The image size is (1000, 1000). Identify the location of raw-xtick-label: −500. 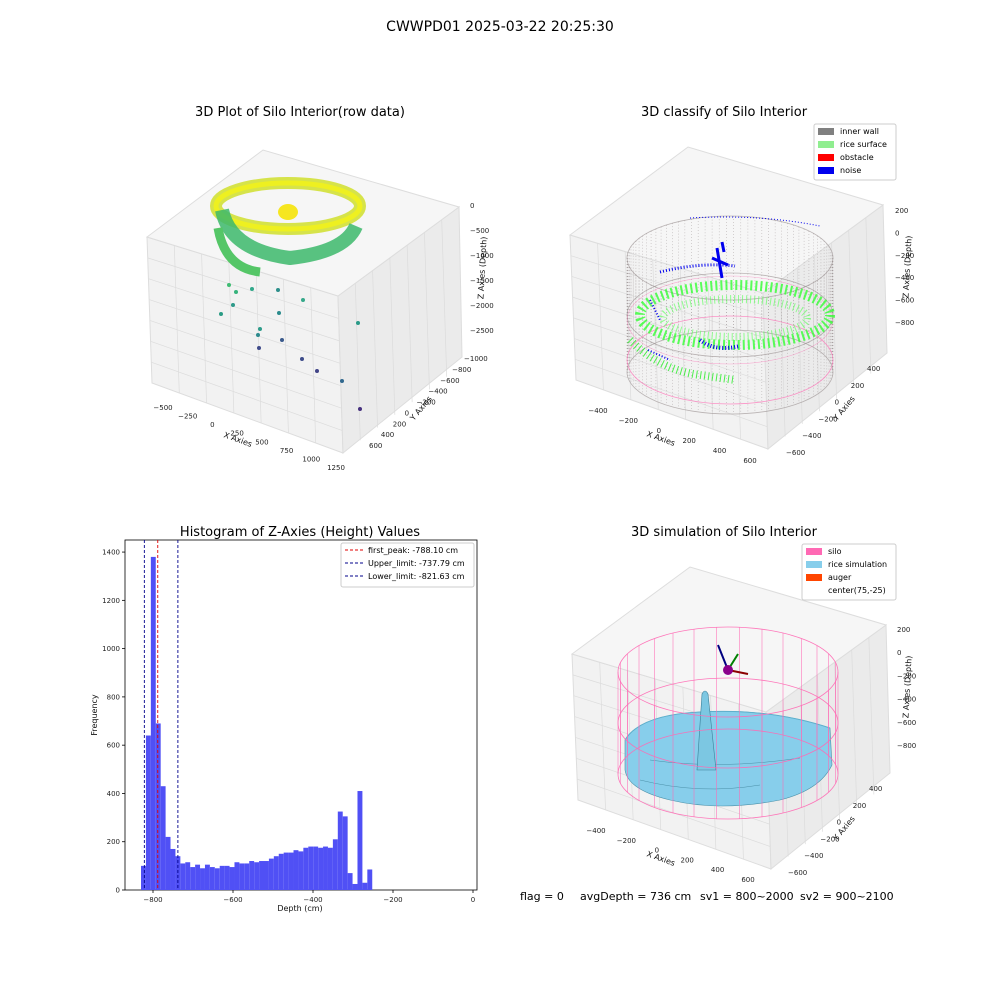
(162, 408).